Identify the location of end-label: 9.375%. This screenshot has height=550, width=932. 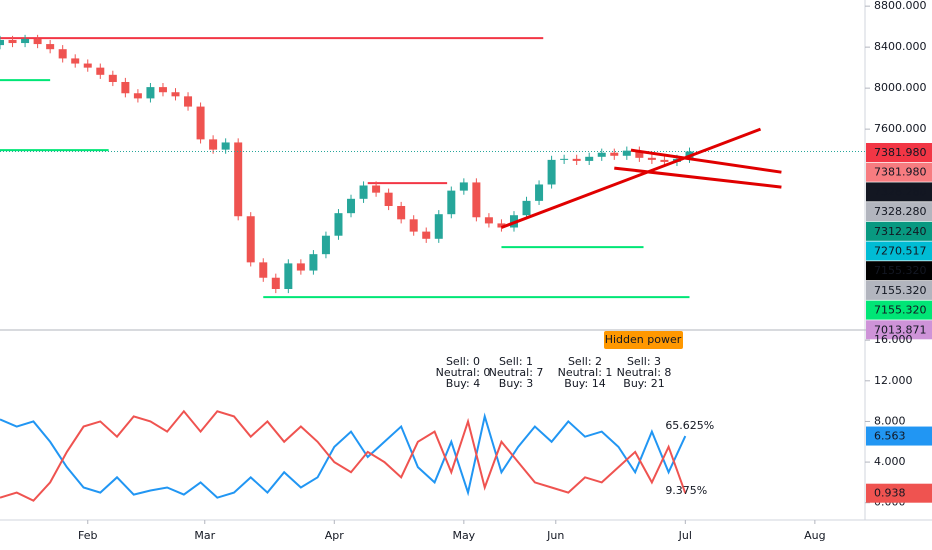
(686, 490).